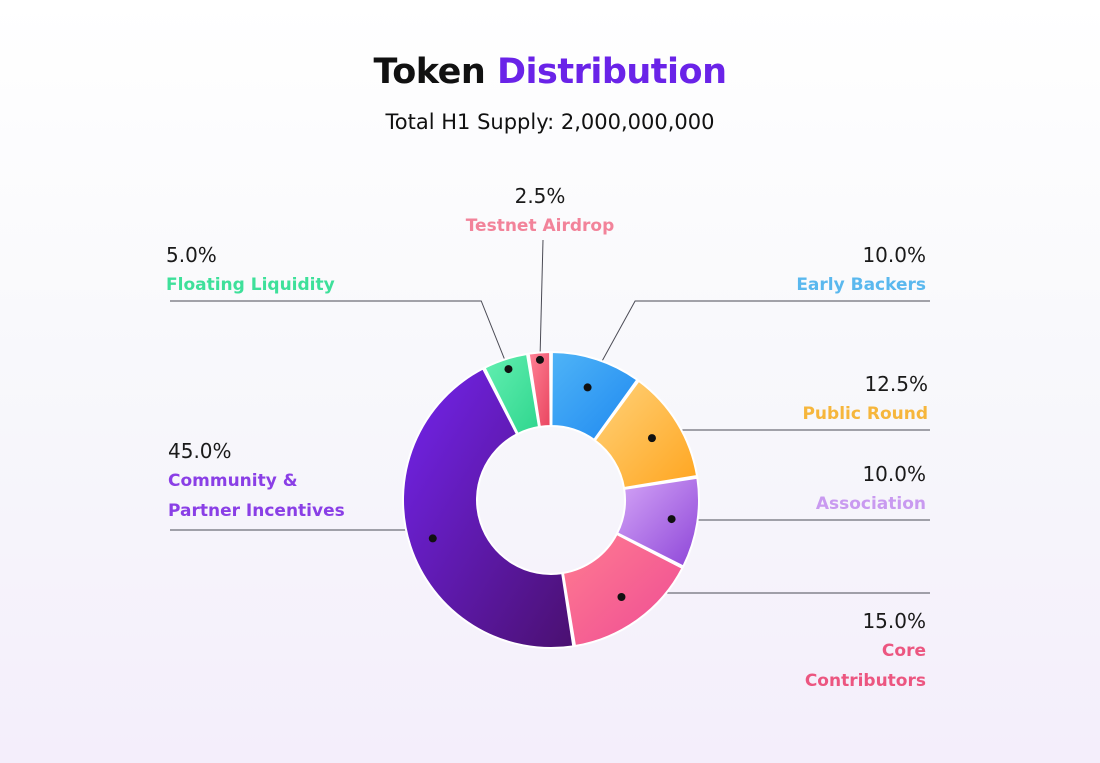  What do you see at coordinates (200, 451) in the screenshot?
I see `value-label: 45.0%` at bounding box center [200, 451].